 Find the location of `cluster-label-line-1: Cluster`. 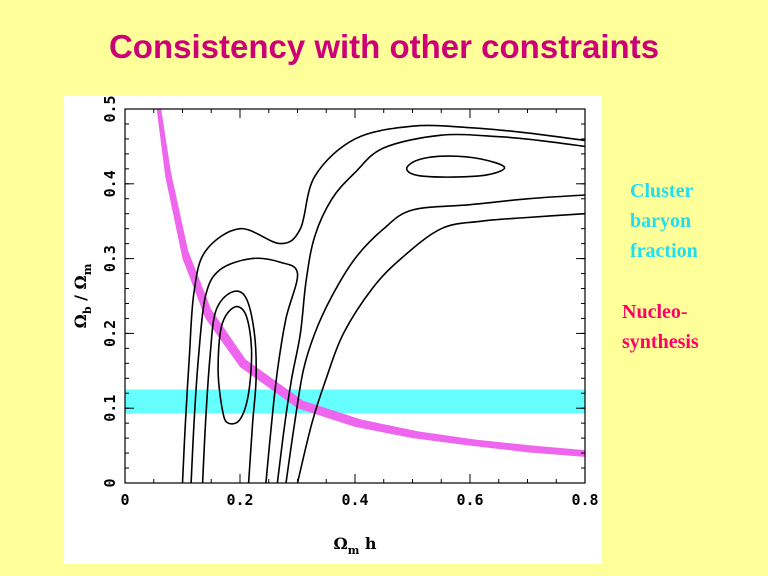

cluster-label-line-1: Cluster is located at coordinates (662, 191).